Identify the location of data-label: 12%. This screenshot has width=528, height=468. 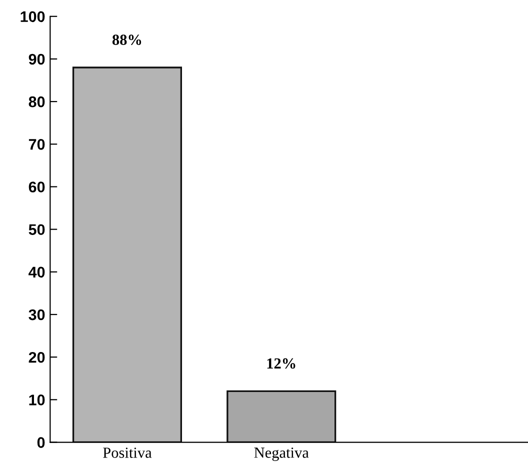
(281, 363).